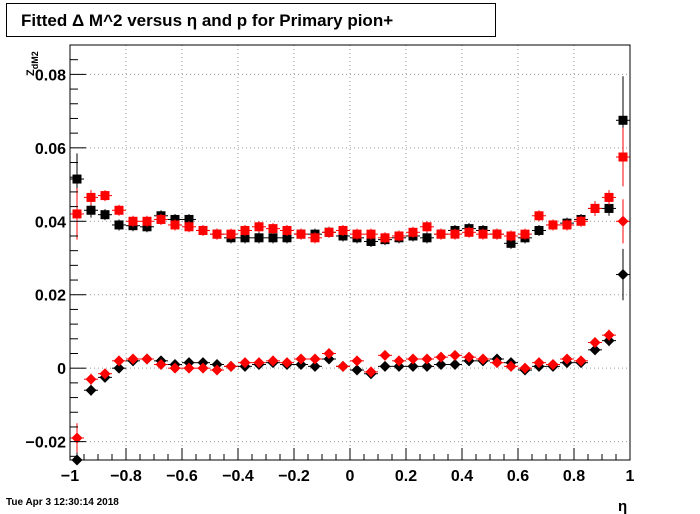 This screenshot has width=700, height=514. What do you see at coordinates (35, 60) in the screenshot?
I see `y-axis-title-subscript: dM2` at bounding box center [35, 60].